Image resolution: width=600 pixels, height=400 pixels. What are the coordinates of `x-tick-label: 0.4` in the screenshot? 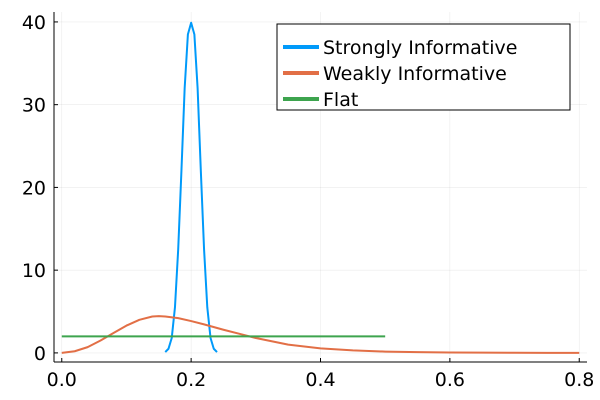 It's located at (320, 380).